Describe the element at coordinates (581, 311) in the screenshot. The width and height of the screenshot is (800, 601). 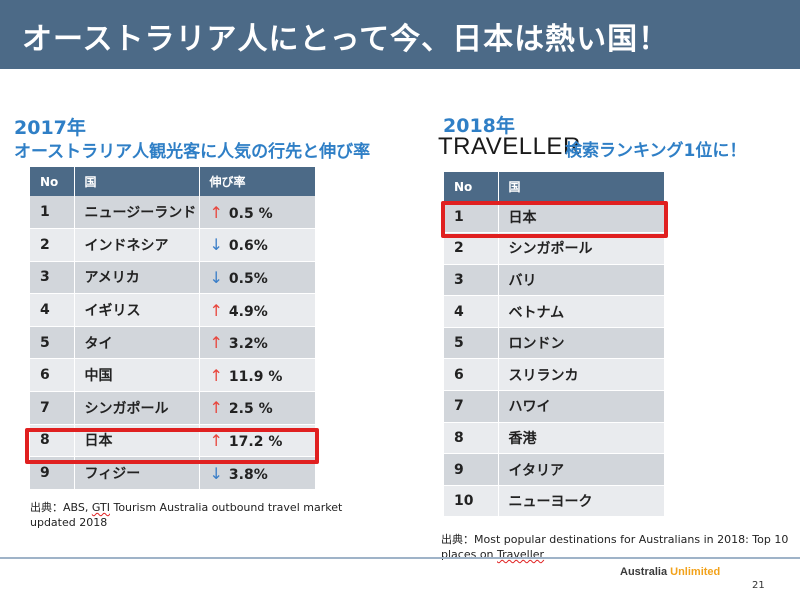
I see `place-name: ベトナム` at that location.